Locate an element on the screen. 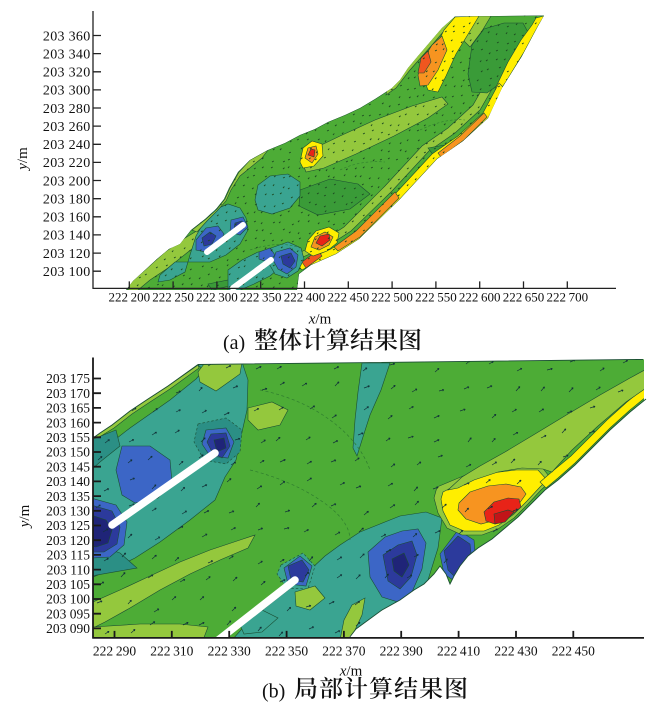  svg-text: 222 410 is located at coordinates (458, 651).